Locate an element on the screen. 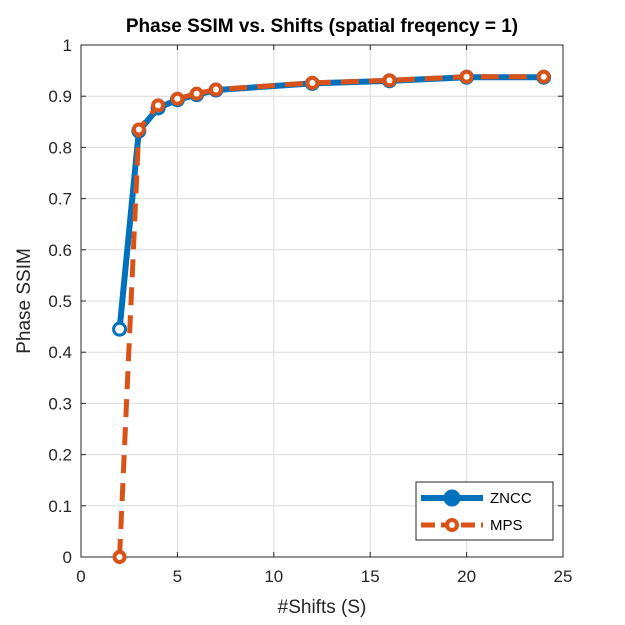 This screenshot has height=625, width=625. data-point-zncc is located at coordinates (120, 329).